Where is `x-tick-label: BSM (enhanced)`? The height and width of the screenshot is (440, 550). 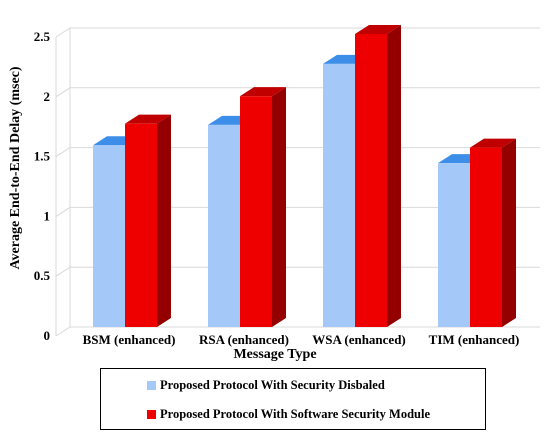
x-tick-label: BSM (enhanced) is located at coordinates (129, 339).